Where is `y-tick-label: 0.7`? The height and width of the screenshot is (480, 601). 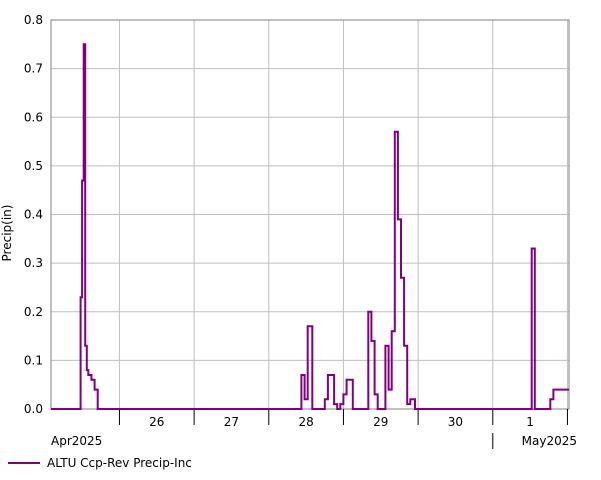
y-tick-label: 0.7 is located at coordinates (33, 69).